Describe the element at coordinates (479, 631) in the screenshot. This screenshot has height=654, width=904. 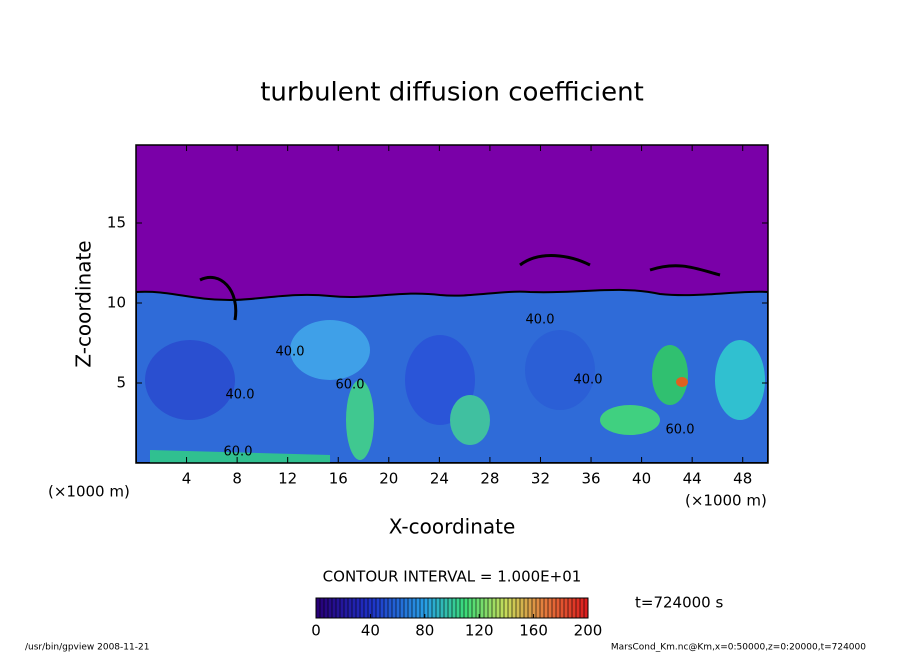
I see `colorbar-tick-label: 120` at that location.